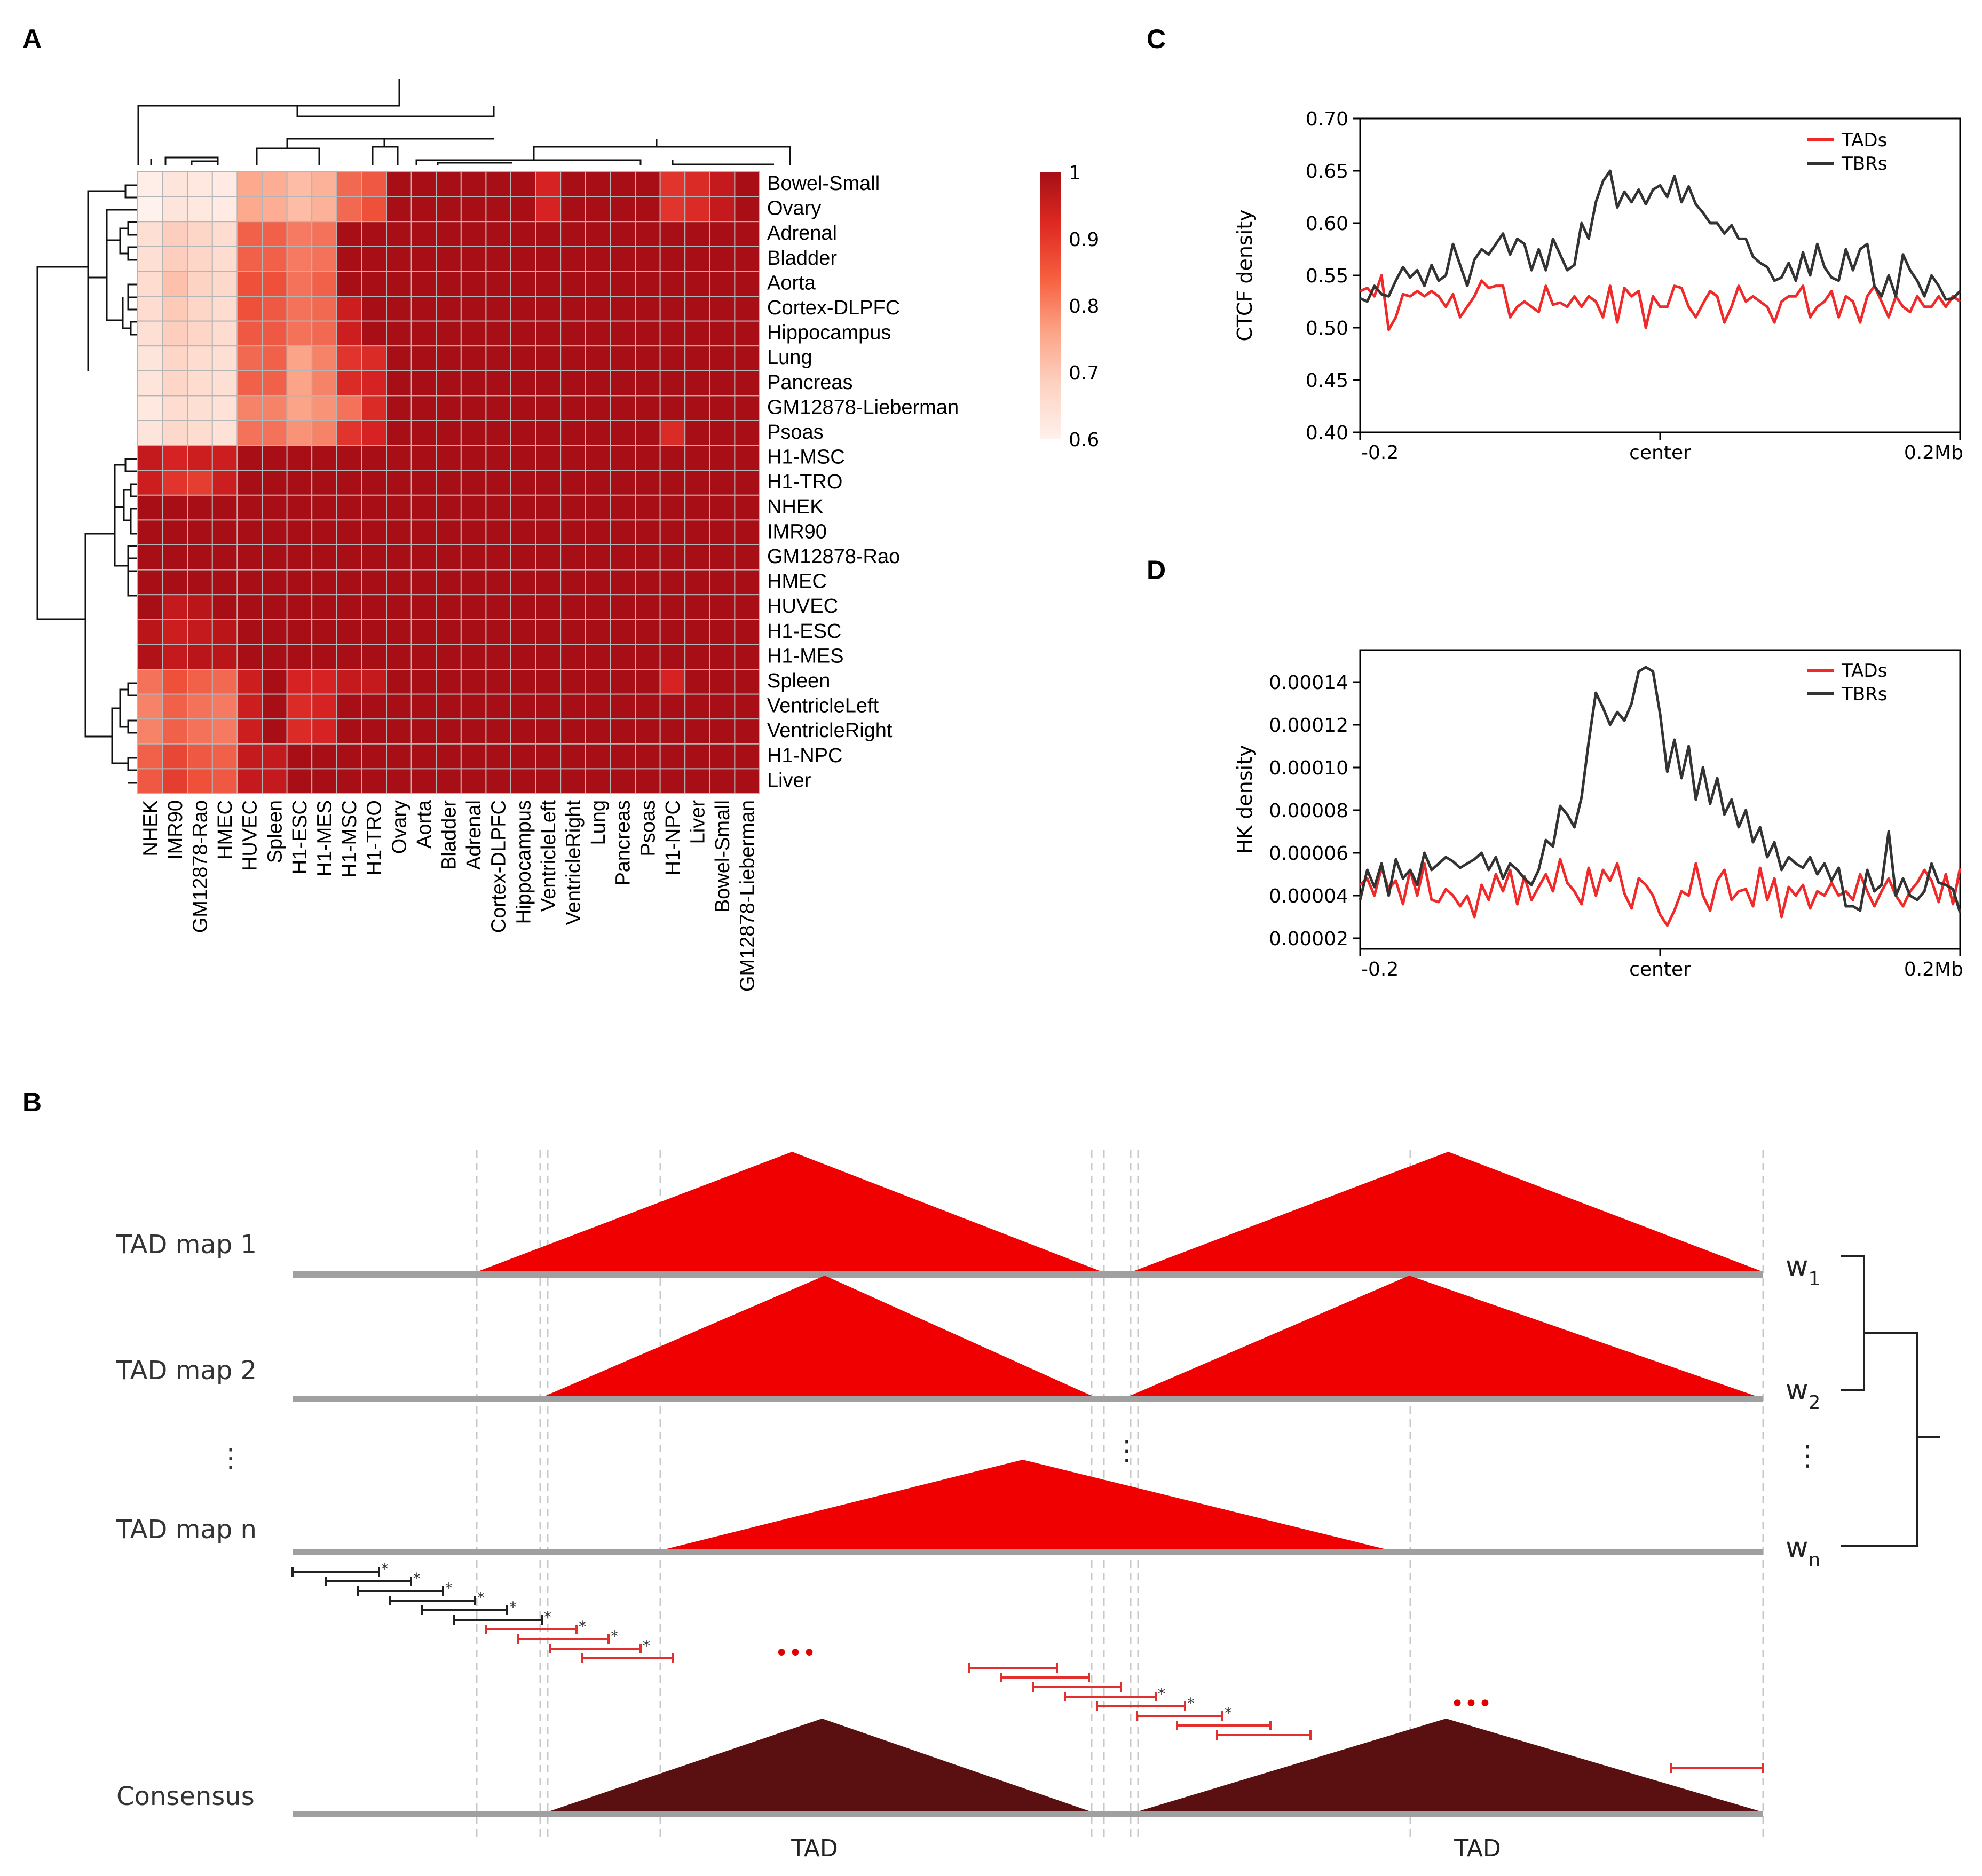 The height and width of the screenshot is (1876, 1982). I want to click on heatmap-row-label: Pancreas, so click(810, 382).